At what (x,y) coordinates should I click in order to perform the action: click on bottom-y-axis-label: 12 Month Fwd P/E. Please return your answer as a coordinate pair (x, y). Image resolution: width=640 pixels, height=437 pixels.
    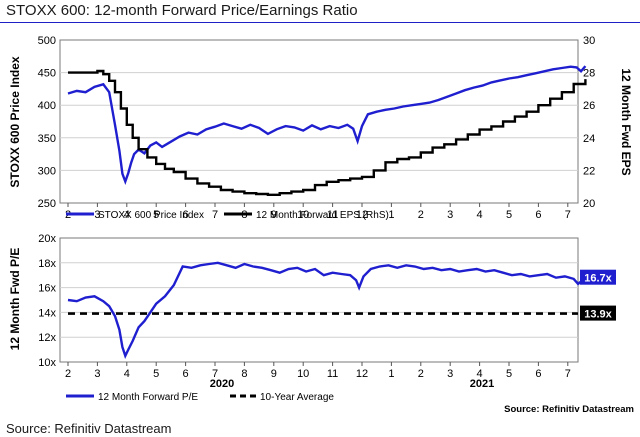
    Looking at the image, I should click on (15, 299).